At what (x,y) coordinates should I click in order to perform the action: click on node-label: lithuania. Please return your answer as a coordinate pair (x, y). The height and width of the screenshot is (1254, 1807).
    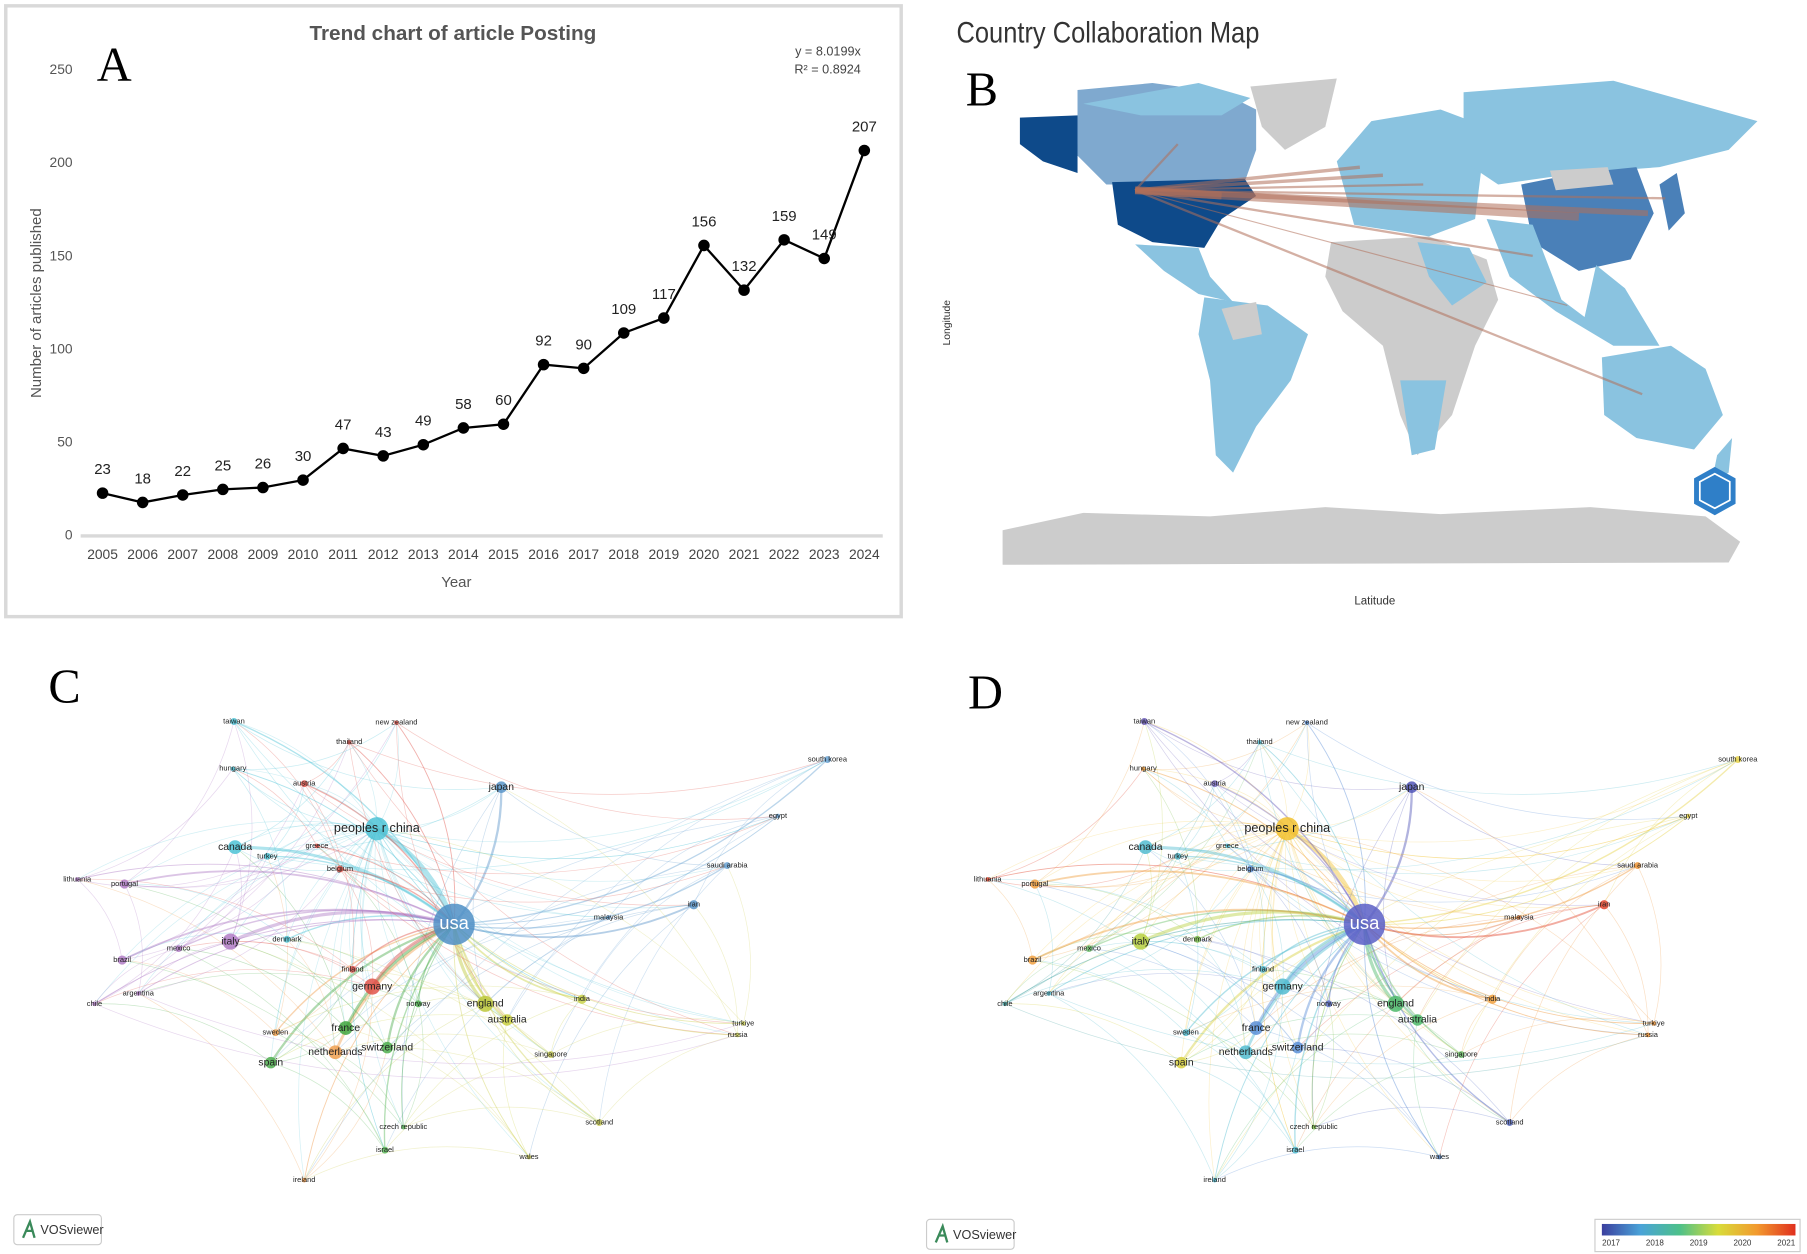
    Looking at the image, I should click on (988, 878).